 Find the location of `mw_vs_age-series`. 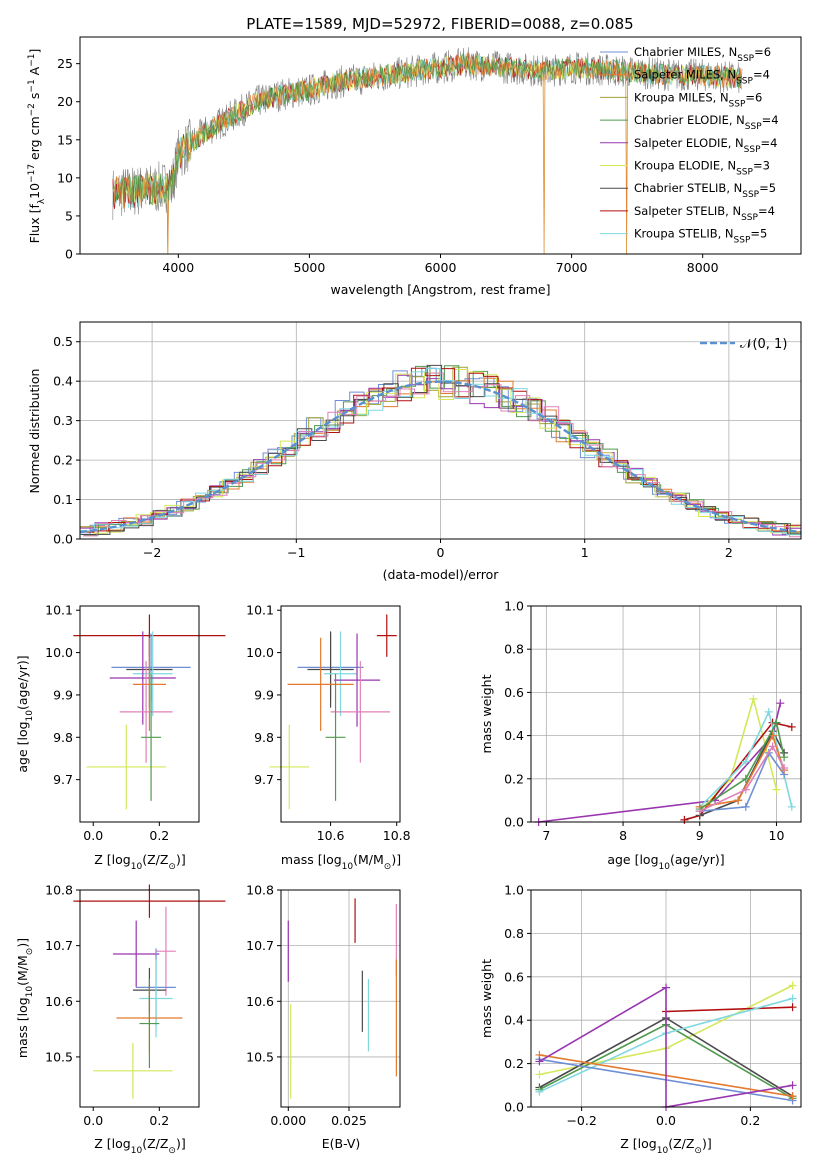

mw_vs_age-series is located at coordinates (665, 760).